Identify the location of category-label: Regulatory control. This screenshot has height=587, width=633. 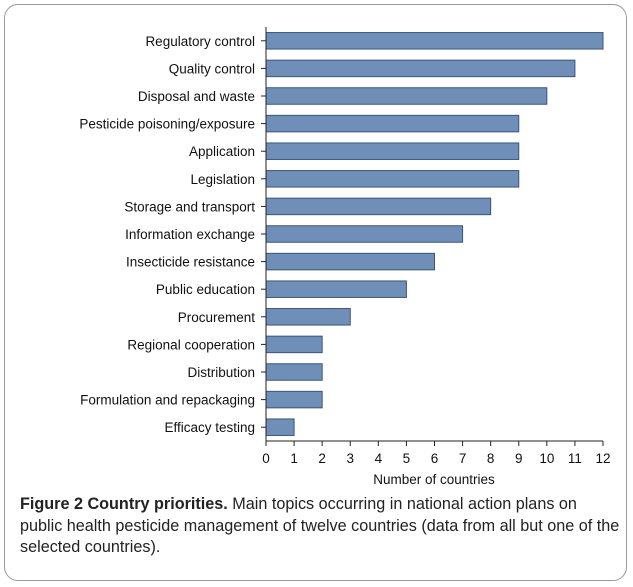
(200, 41).